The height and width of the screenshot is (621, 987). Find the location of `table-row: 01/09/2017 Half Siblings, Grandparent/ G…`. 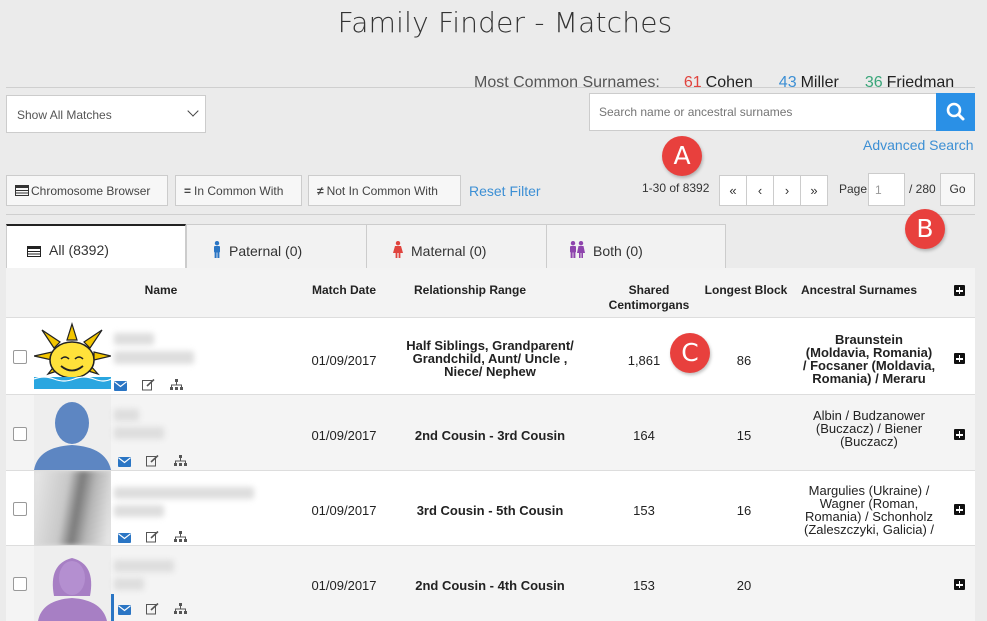

table-row: 01/09/2017 Half Siblings, Grandparent/ G… is located at coordinates (490, 357).